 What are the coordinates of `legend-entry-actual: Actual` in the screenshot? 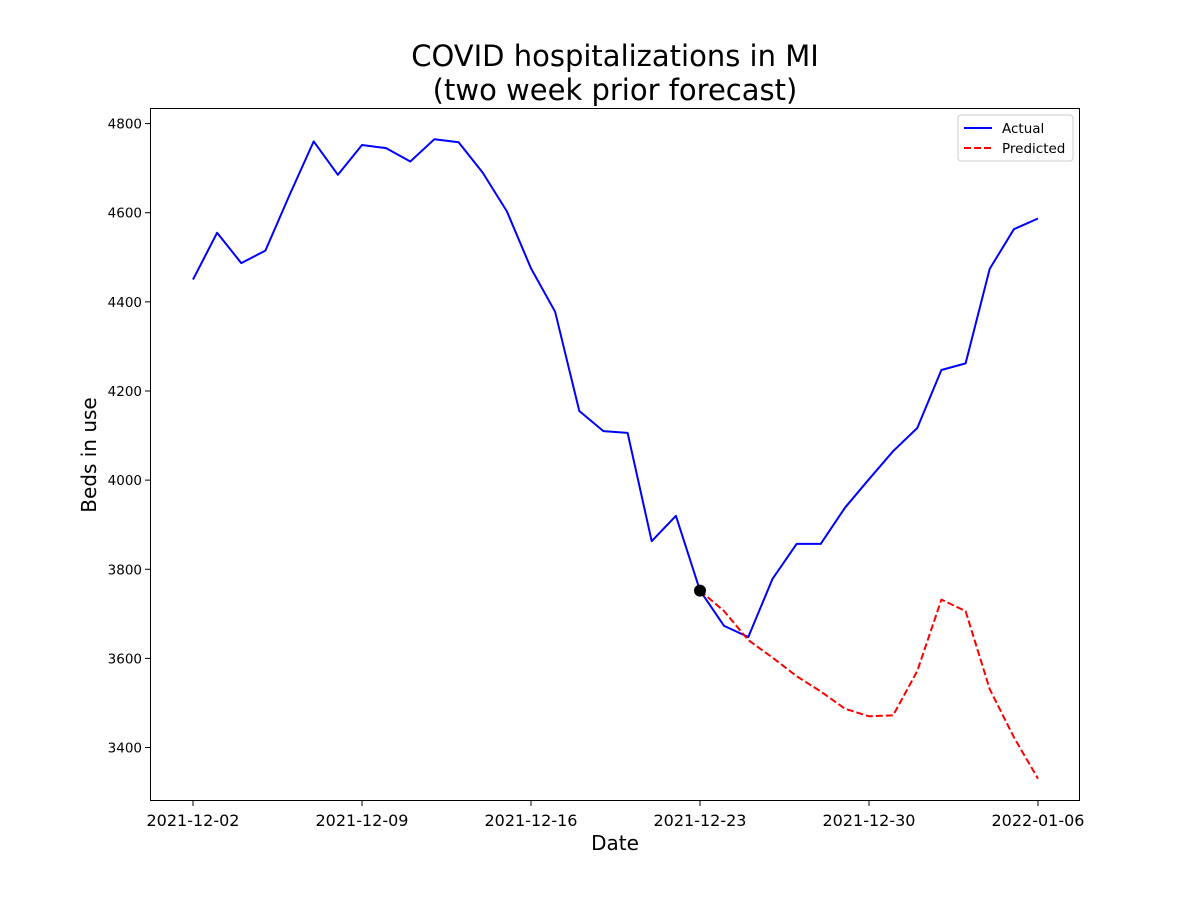 It's located at (1023, 129).